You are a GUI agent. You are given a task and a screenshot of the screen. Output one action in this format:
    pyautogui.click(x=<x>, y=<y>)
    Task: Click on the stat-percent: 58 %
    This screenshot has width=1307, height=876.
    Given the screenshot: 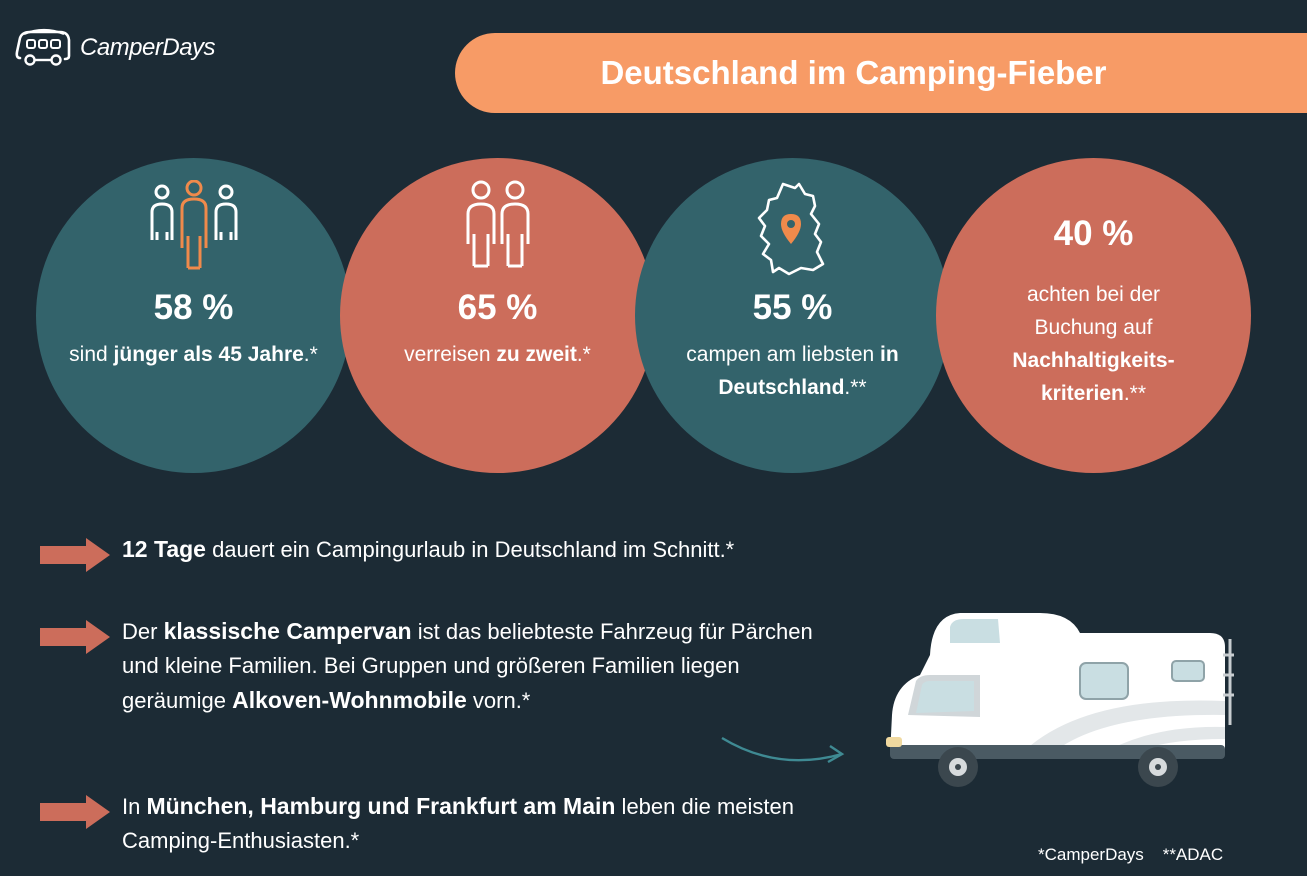 What is the action you would take?
    pyautogui.click(x=193, y=307)
    